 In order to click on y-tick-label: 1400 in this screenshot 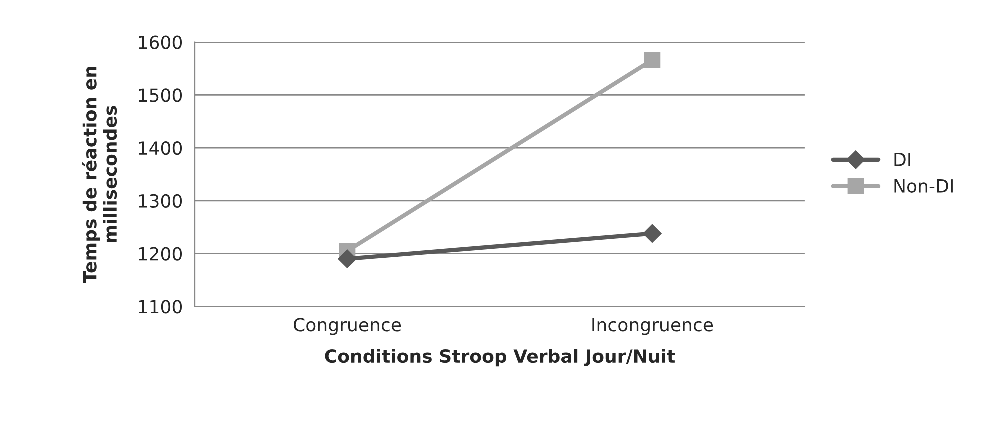, I will do `click(160, 149)`.